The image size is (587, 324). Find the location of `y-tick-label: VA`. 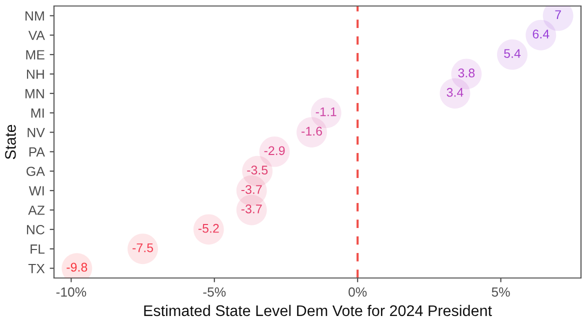

y-tick-label: VA is located at coordinates (36, 35).